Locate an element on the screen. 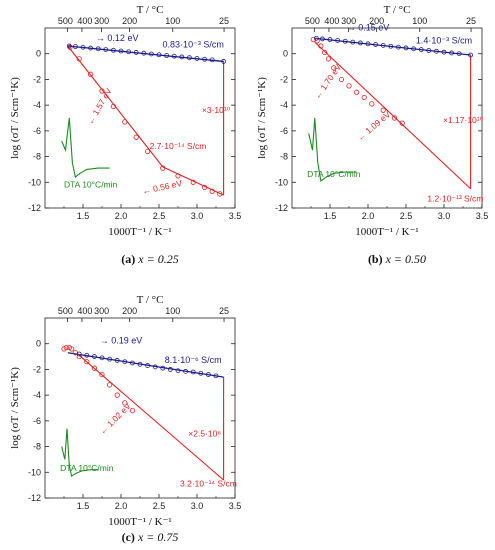 This screenshot has height=550, width=495. x-axis-title: 1000T⁻¹ / K⁻¹ is located at coordinates (139, 522).